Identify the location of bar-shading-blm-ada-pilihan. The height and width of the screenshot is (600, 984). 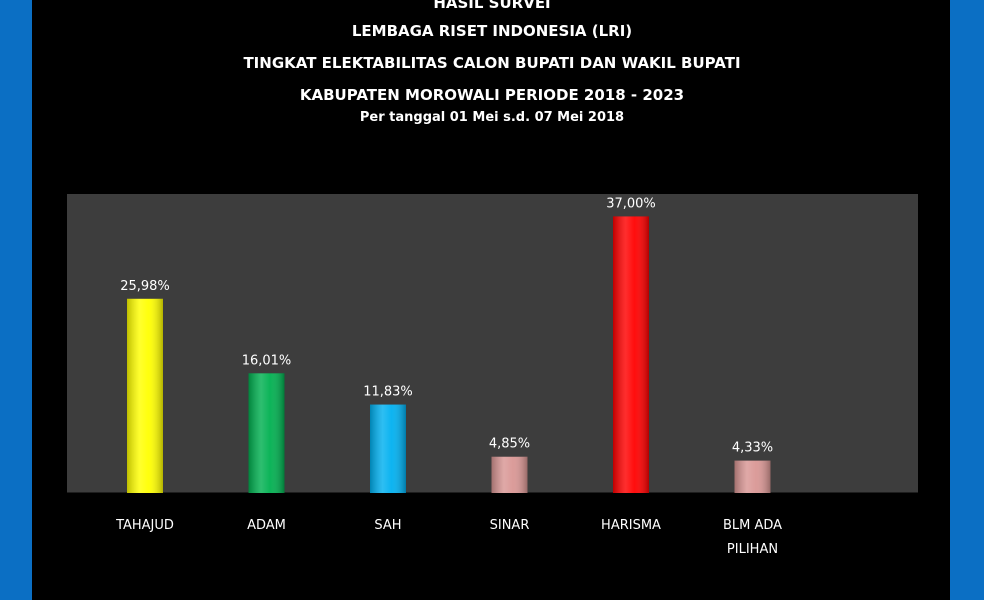
(752, 476).